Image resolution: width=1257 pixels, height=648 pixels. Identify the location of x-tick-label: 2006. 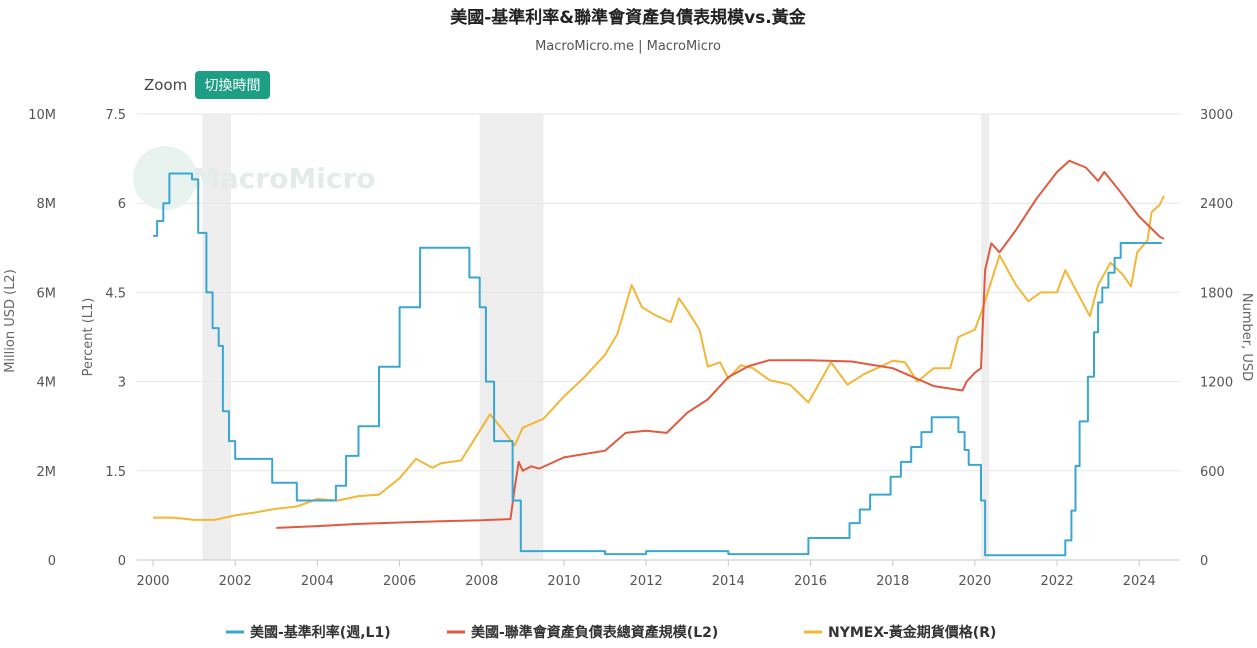
(399, 581).